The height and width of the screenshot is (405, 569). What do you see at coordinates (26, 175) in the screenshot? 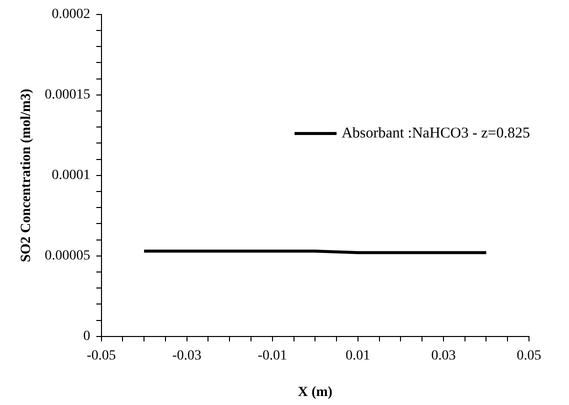
I see `y-axis-title: SO2 Concentration (mol/m3)` at bounding box center [26, 175].